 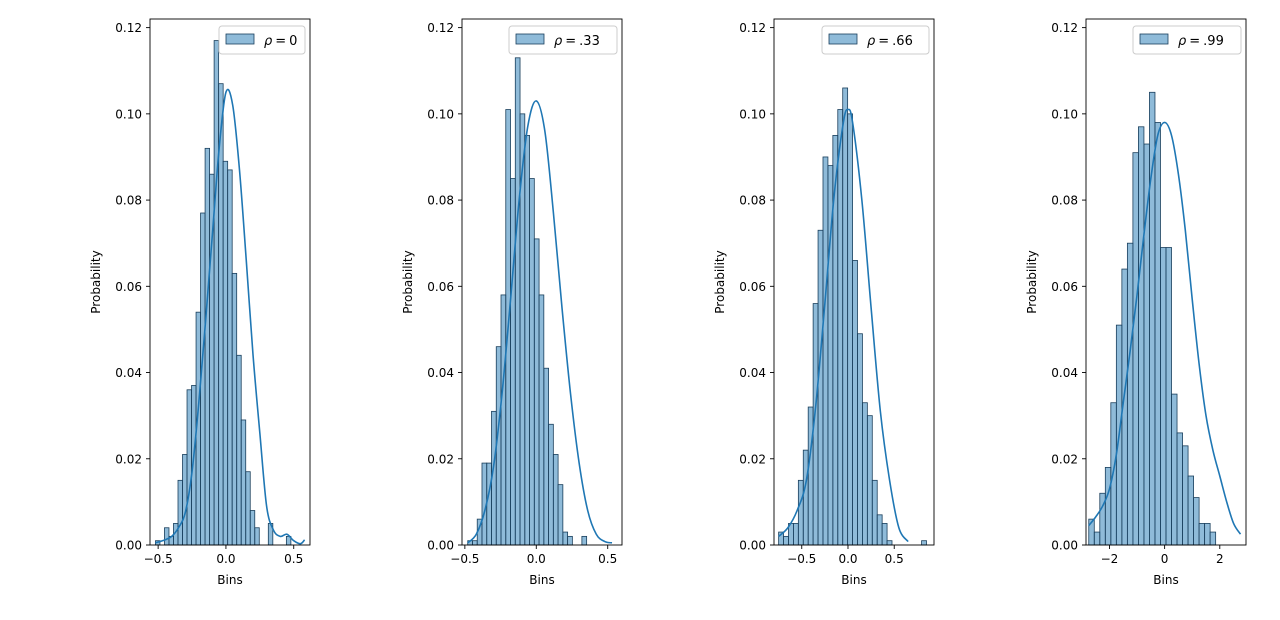 What do you see at coordinates (577, 41) in the screenshot?
I see `legend-label: ρ = .33` at bounding box center [577, 41].